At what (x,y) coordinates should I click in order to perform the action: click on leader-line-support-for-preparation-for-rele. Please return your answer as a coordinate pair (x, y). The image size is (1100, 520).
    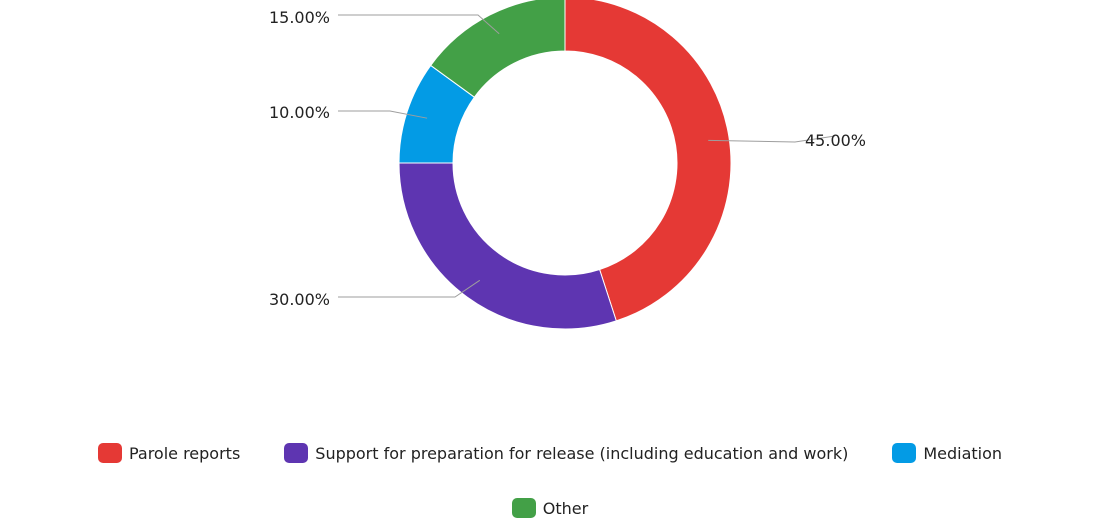
    Looking at the image, I should click on (409, 288).